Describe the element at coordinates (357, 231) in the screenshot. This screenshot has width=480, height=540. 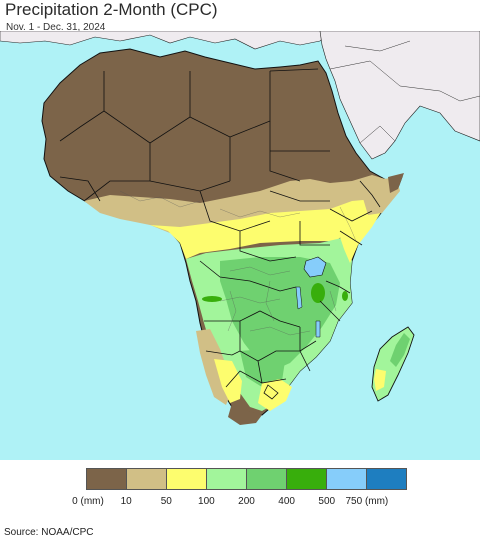
I see `horn-yellow` at that location.